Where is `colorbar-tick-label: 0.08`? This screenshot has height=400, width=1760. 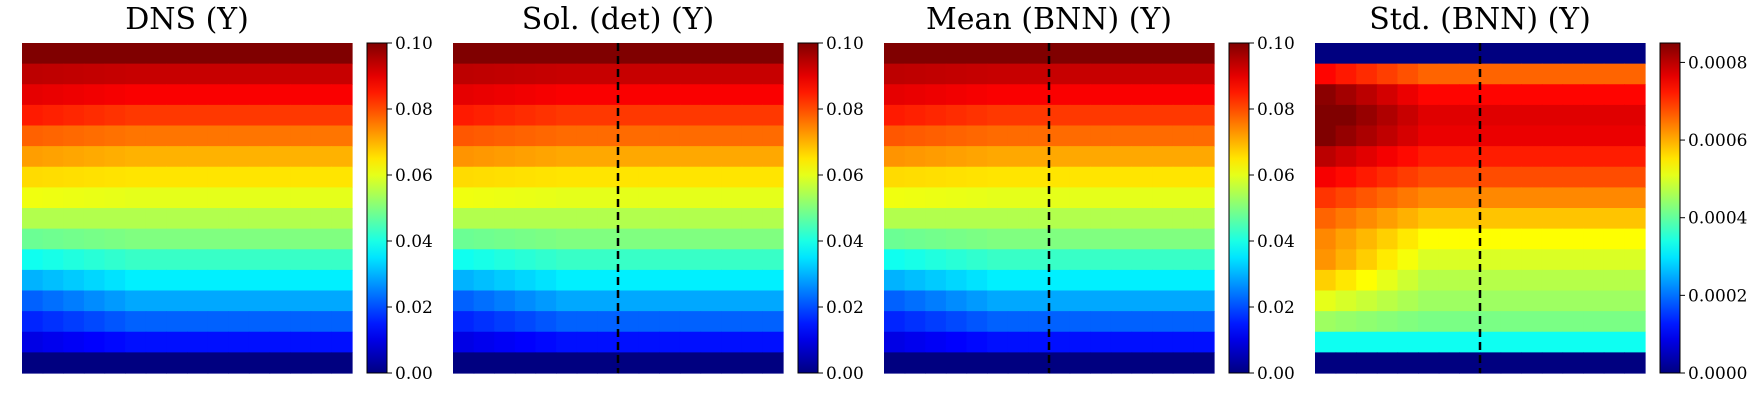 colorbar-tick-label: 0.08 is located at coordinates (414, 110).